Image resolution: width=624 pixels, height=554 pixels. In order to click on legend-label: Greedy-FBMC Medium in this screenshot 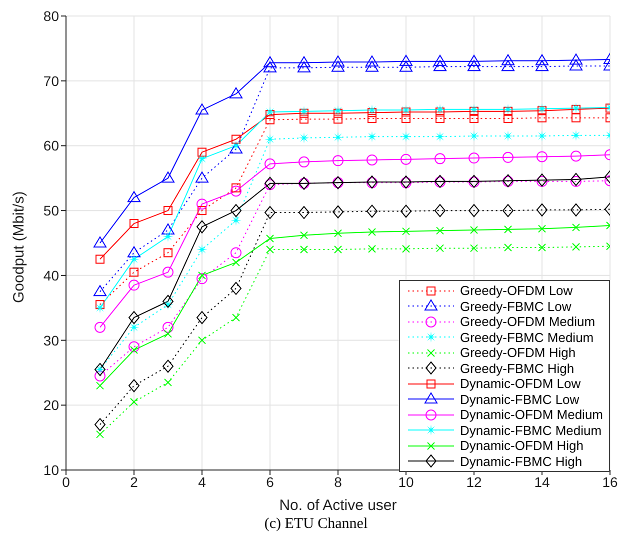, I will do `click(527, 337)`.